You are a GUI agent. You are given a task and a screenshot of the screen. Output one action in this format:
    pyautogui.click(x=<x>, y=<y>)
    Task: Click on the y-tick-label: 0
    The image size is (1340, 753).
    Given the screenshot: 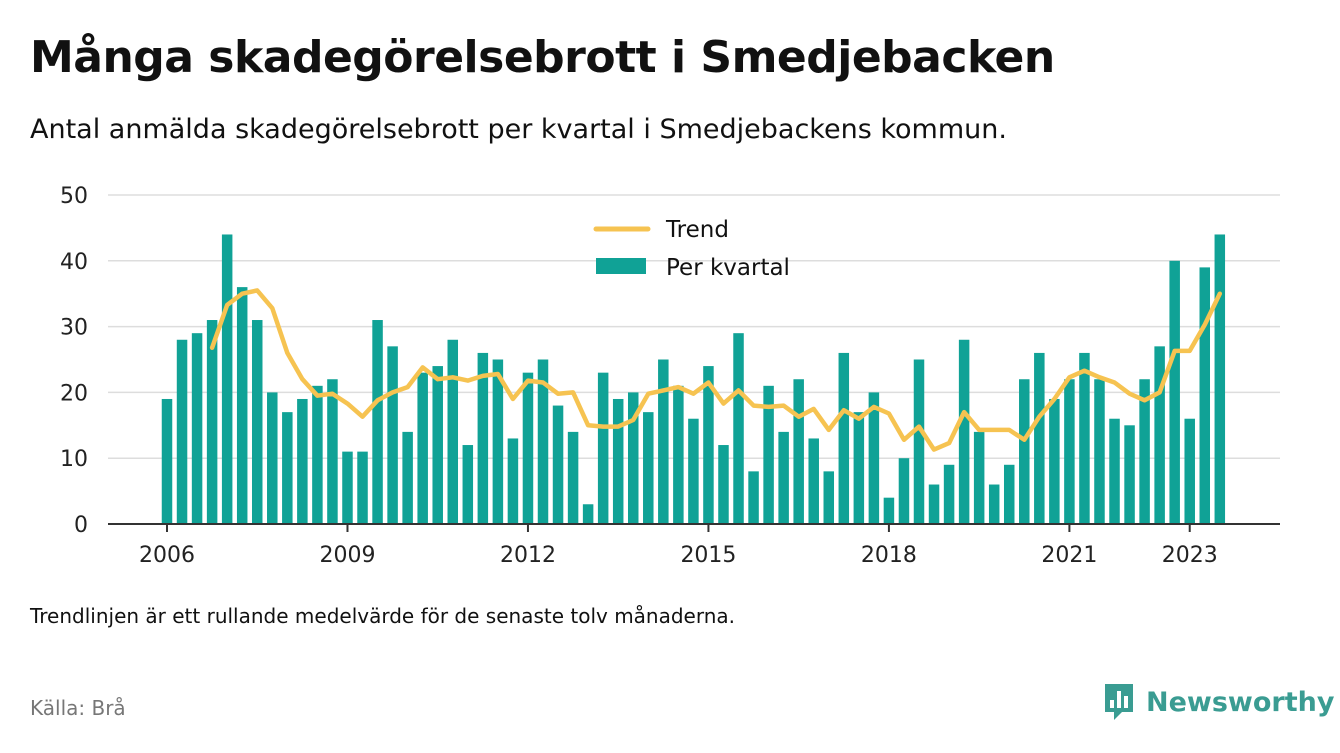 What is the action you would take?
    pyautogui.click(x=81, y=525)
    